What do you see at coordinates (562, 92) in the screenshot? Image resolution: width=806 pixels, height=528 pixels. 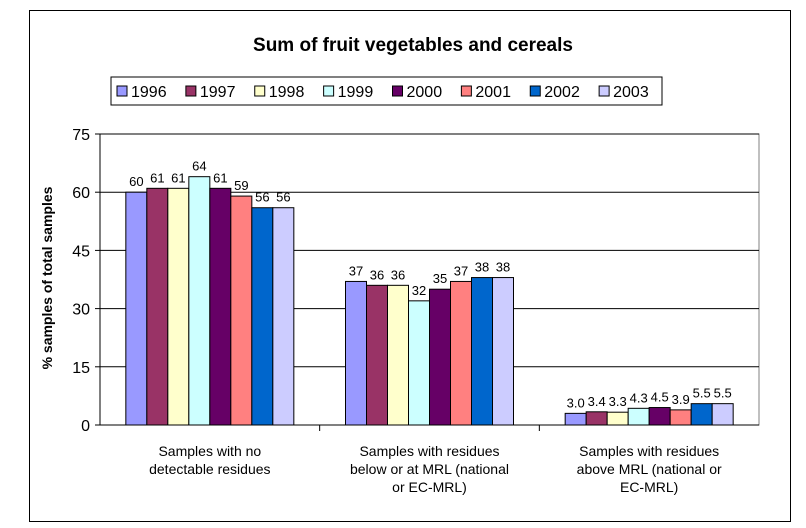 I see `legend-label: 2002` at bounding box center [562, 92].